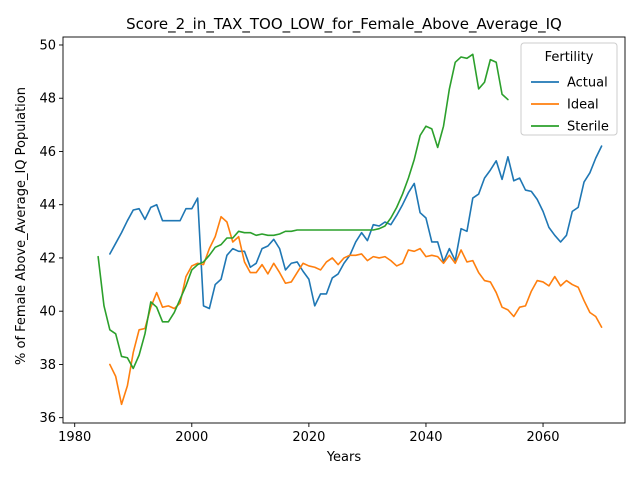  Describe the element at coordinates (569, 57) in the screenshot. I see `legend-title: Fertility` at that location.